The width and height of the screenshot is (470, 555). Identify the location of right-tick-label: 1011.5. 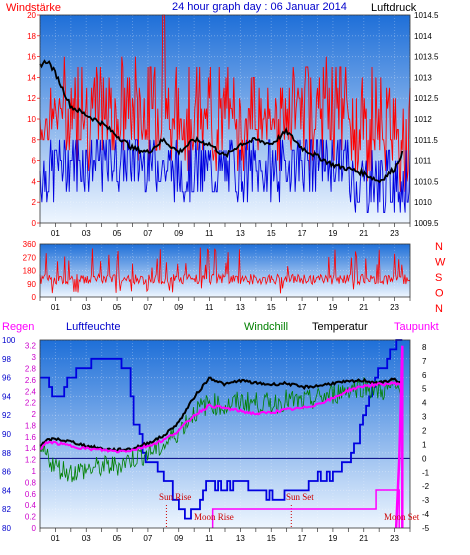
(426, 140).